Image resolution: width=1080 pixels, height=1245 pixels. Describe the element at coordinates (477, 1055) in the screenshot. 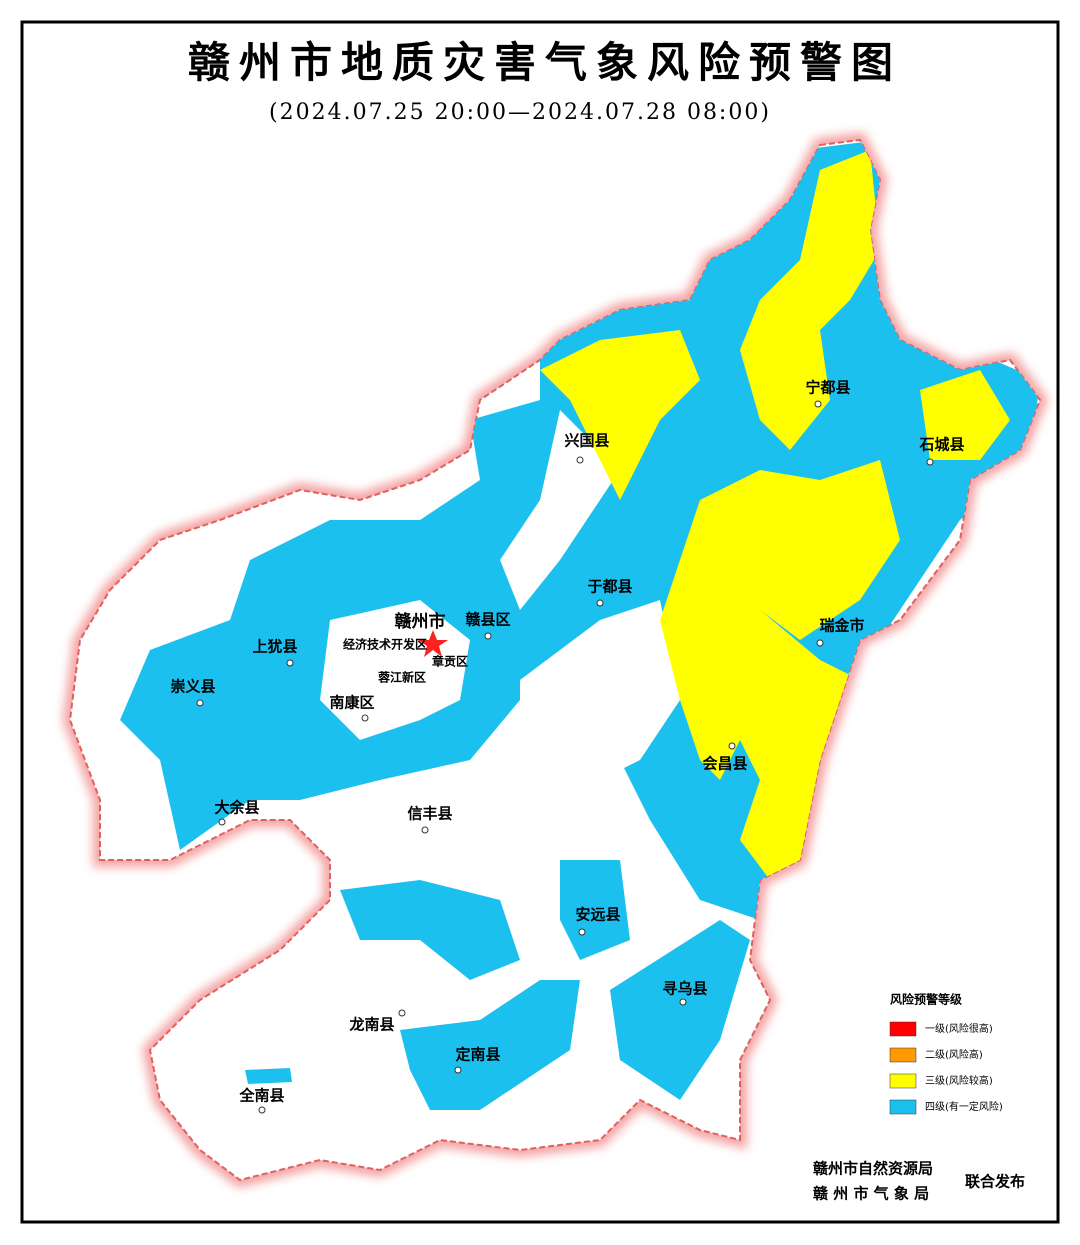

I see `place-label: 定南县` at that location.